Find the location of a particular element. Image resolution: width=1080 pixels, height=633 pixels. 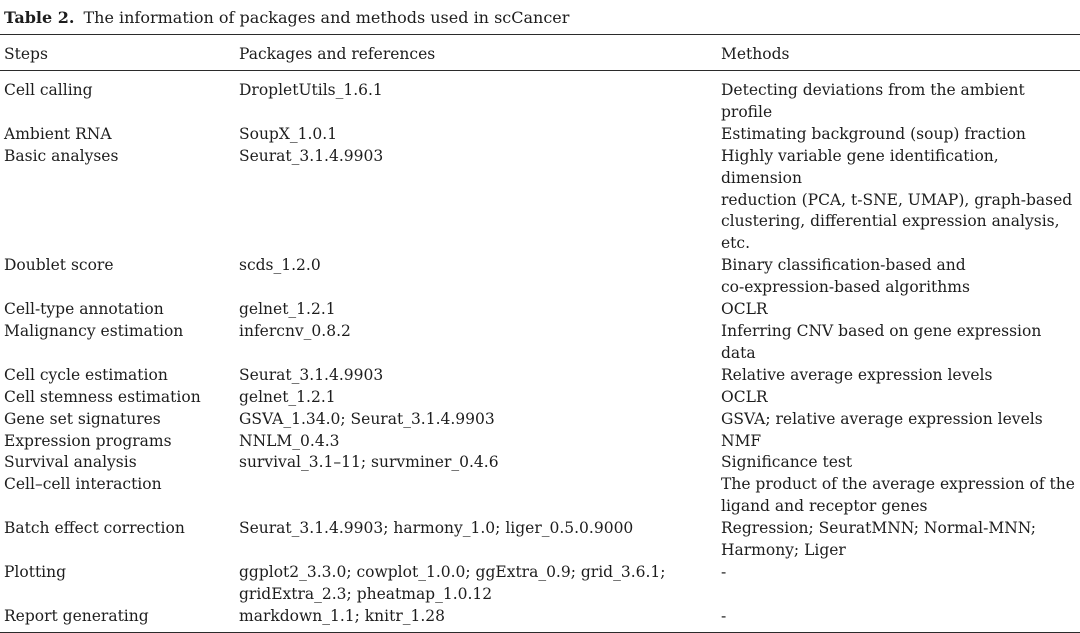

table-row: Expression programs NNLM_0.4.3 NMF is located at coordinates (540, 442).